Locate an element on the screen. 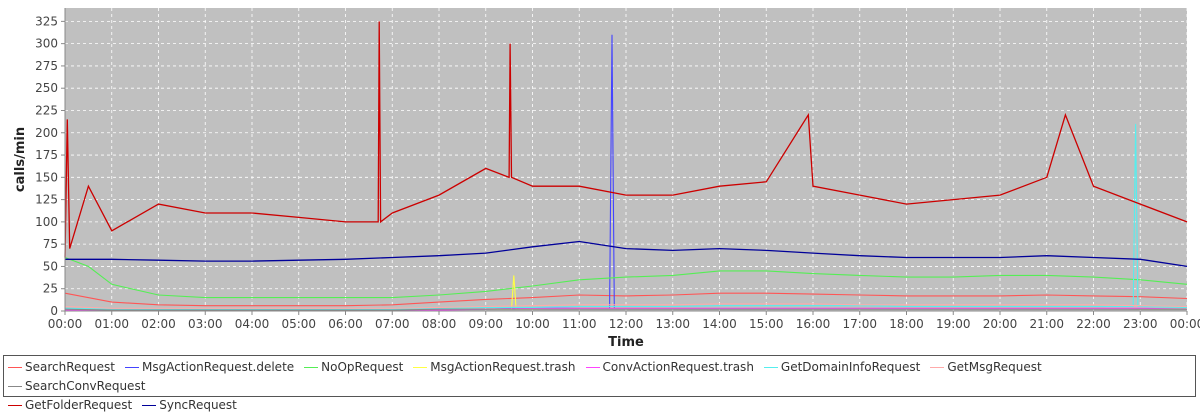 The height and width of the screenshot is (415, 1200). y-tick-label: 175 is located at coordinates (46, 155).